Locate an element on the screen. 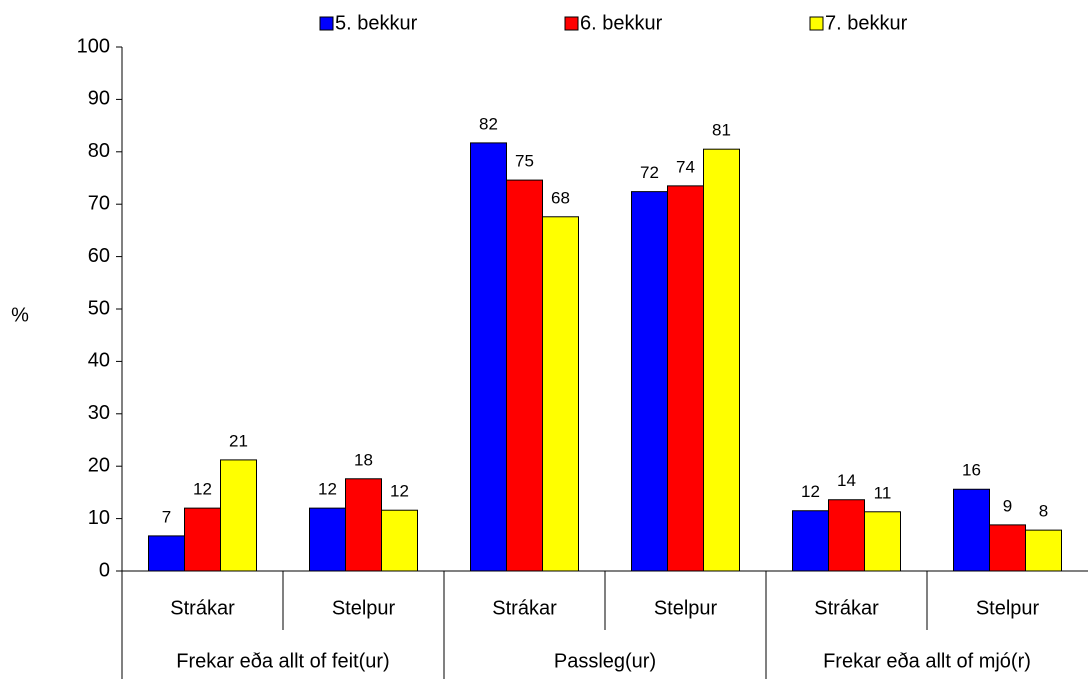 The width and height of the screenshot is (1089, 679). data-label: 9 is located at coordinates (1007, 505).